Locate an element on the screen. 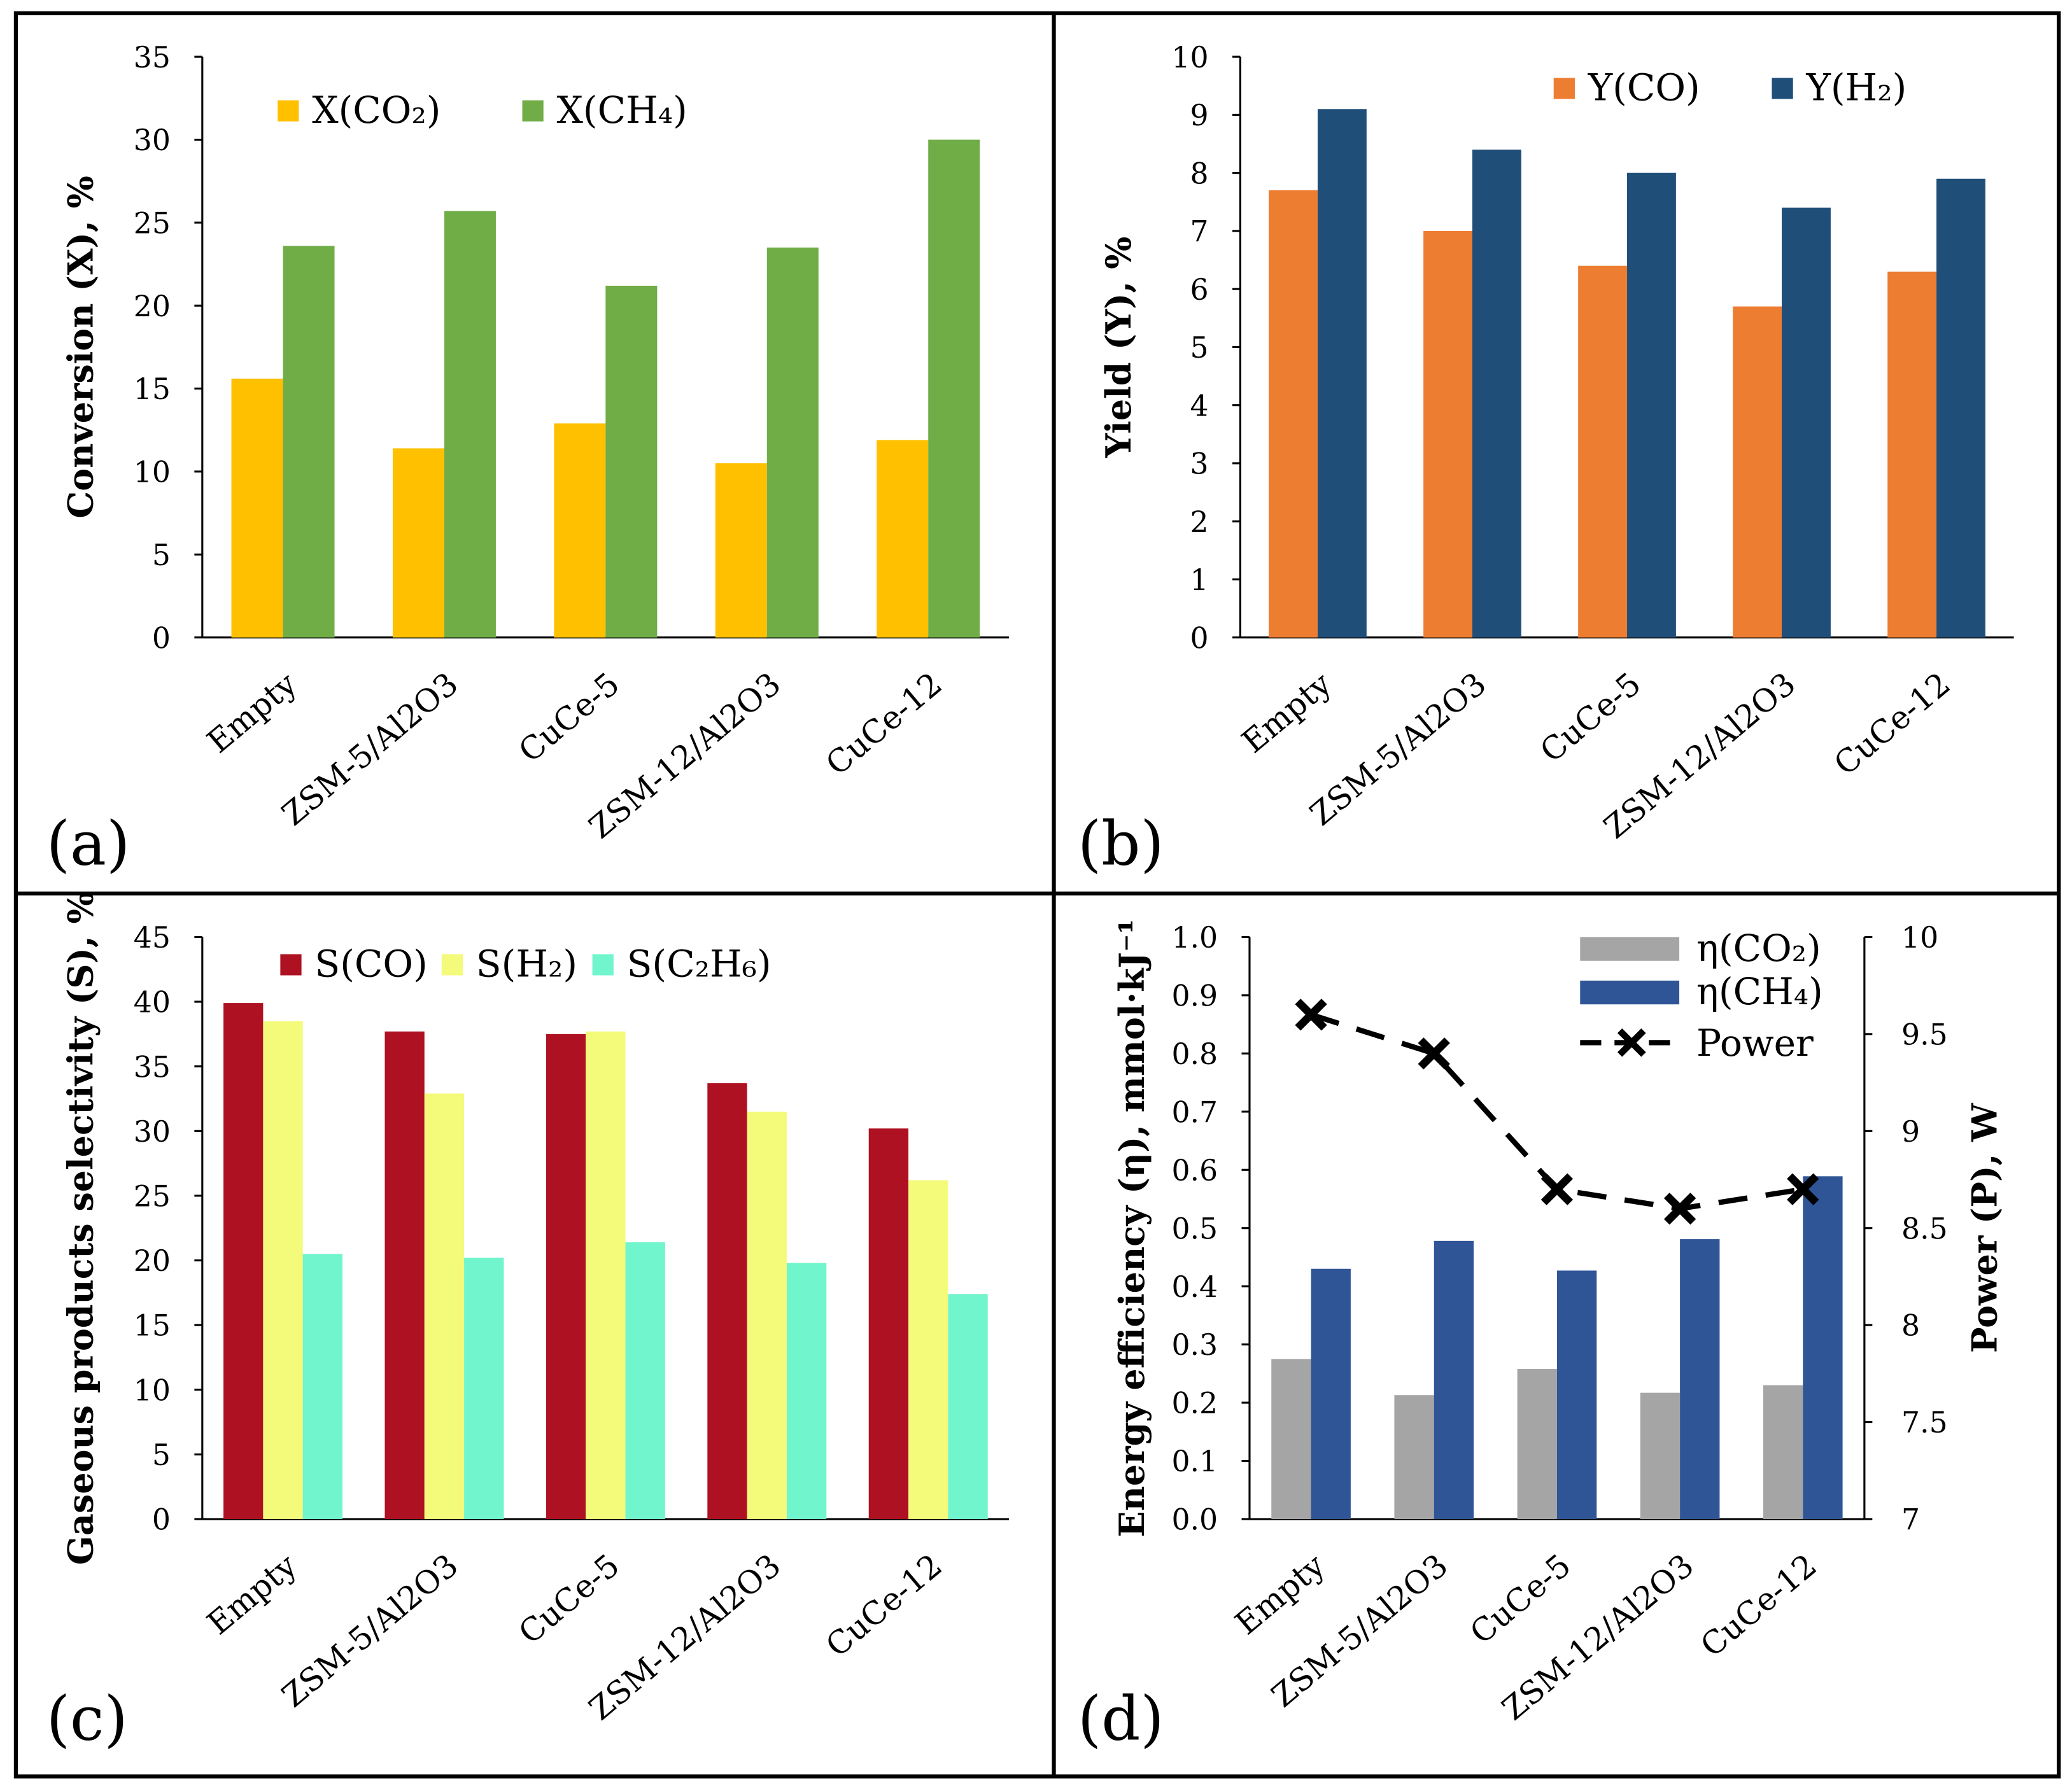 The height and width of the screenshot is (1787, 2072). y-tick-label: 0.5 is located at coordinates (1194, 1228).